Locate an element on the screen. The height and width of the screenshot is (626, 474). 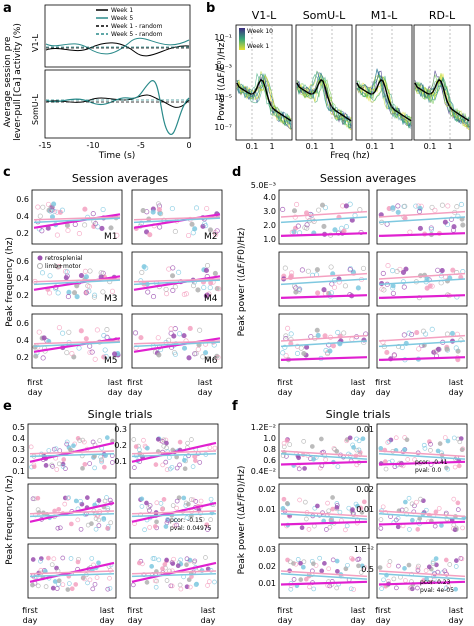
panel-c-sub-M5 is located at coordinates (77, 341).